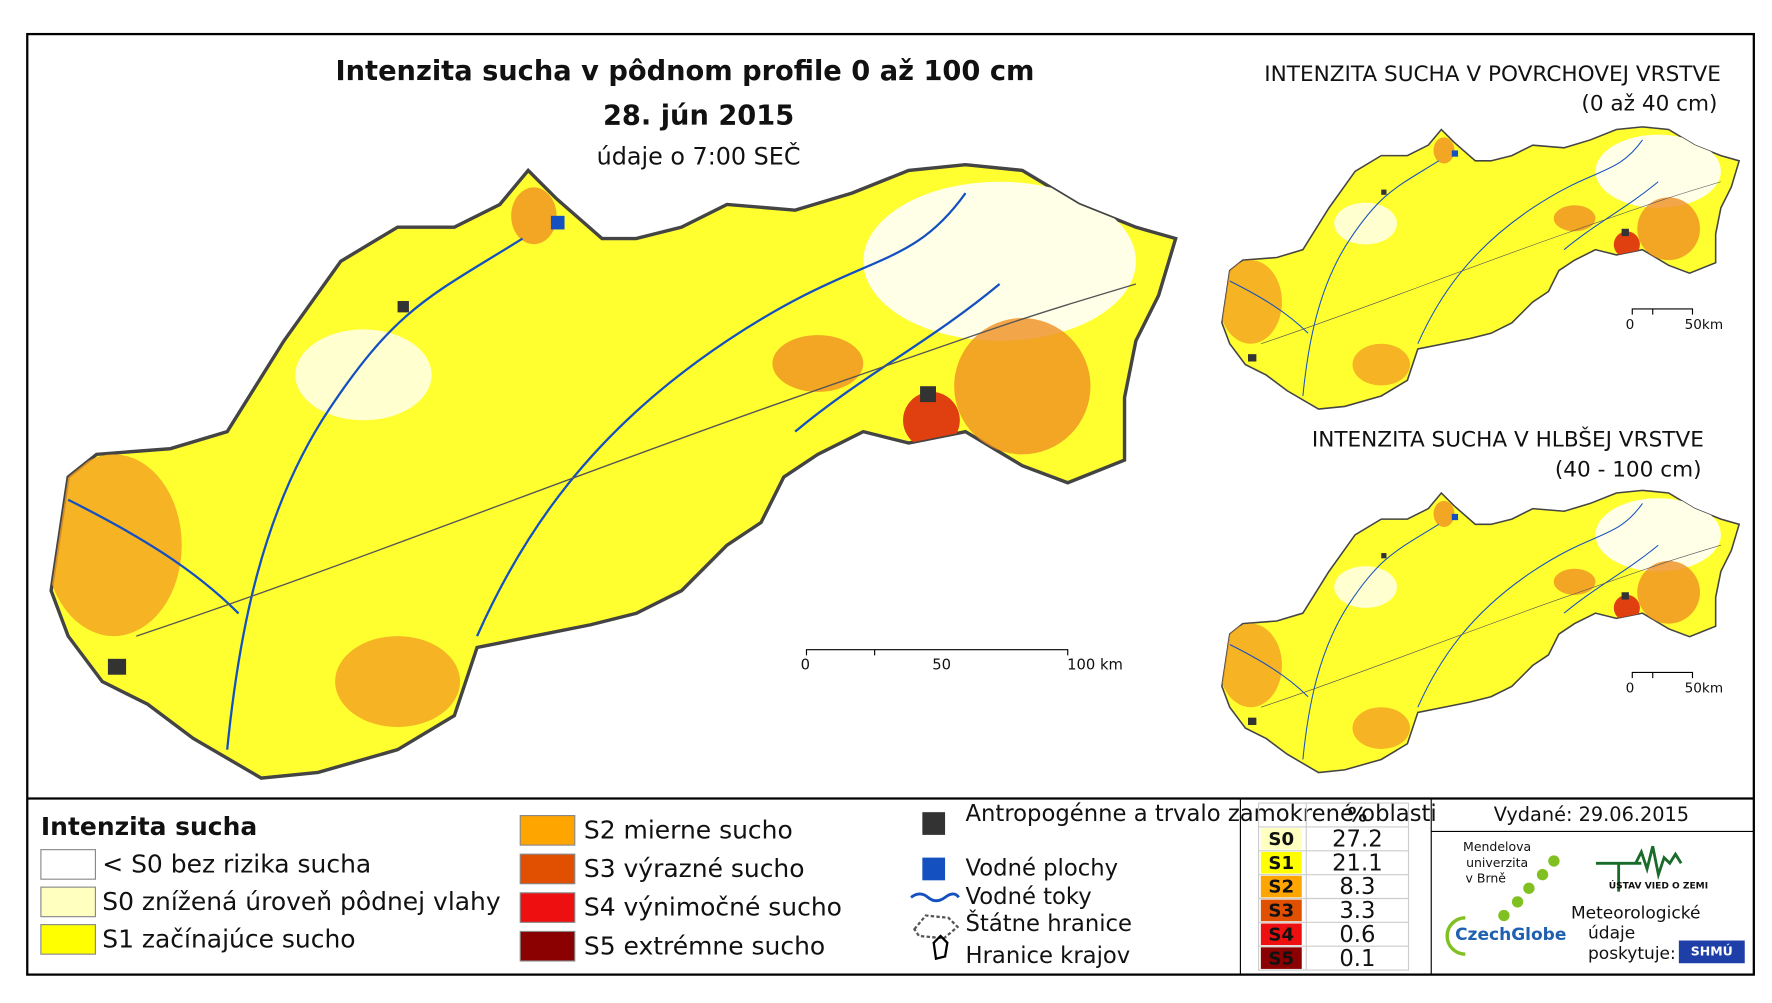 The width and height of the screenshot is (1772, 1003). I want to click on stats-table: % S0 27.2 S1 21.1 S2 8.3 S3 3.3 S4 0.6 S5 0.1, so click(1334, 887).